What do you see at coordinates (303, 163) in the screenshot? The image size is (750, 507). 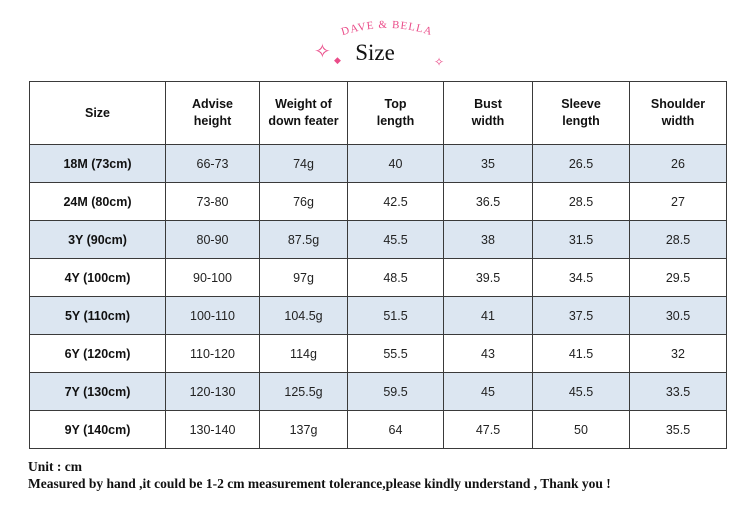 I see `table-cell: 74g` at bounding box center [303, 163].